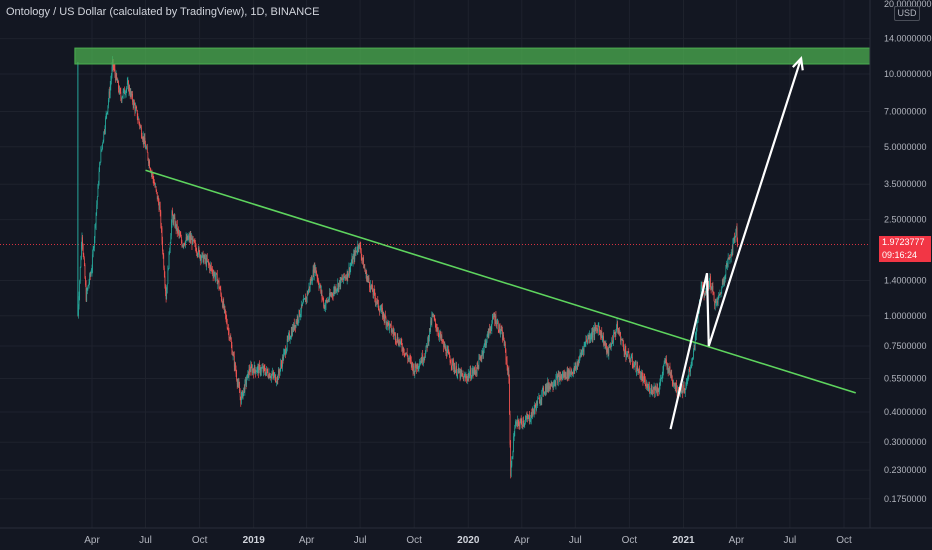 Image resolution: width=932 pixels, height=550 pixels. I want to click on time-tick-label: Jul, so click(360, 540).